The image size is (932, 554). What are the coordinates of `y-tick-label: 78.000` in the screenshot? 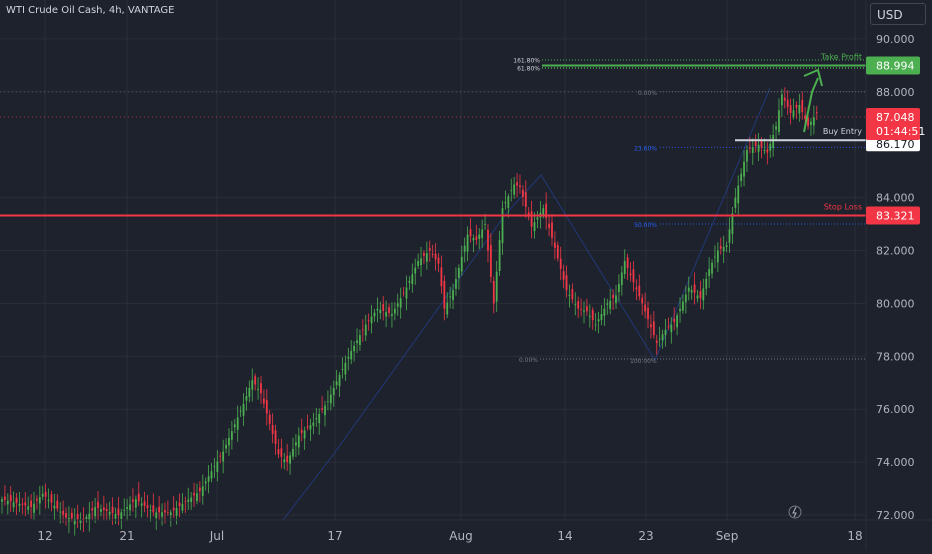 It's located at (895, 356).